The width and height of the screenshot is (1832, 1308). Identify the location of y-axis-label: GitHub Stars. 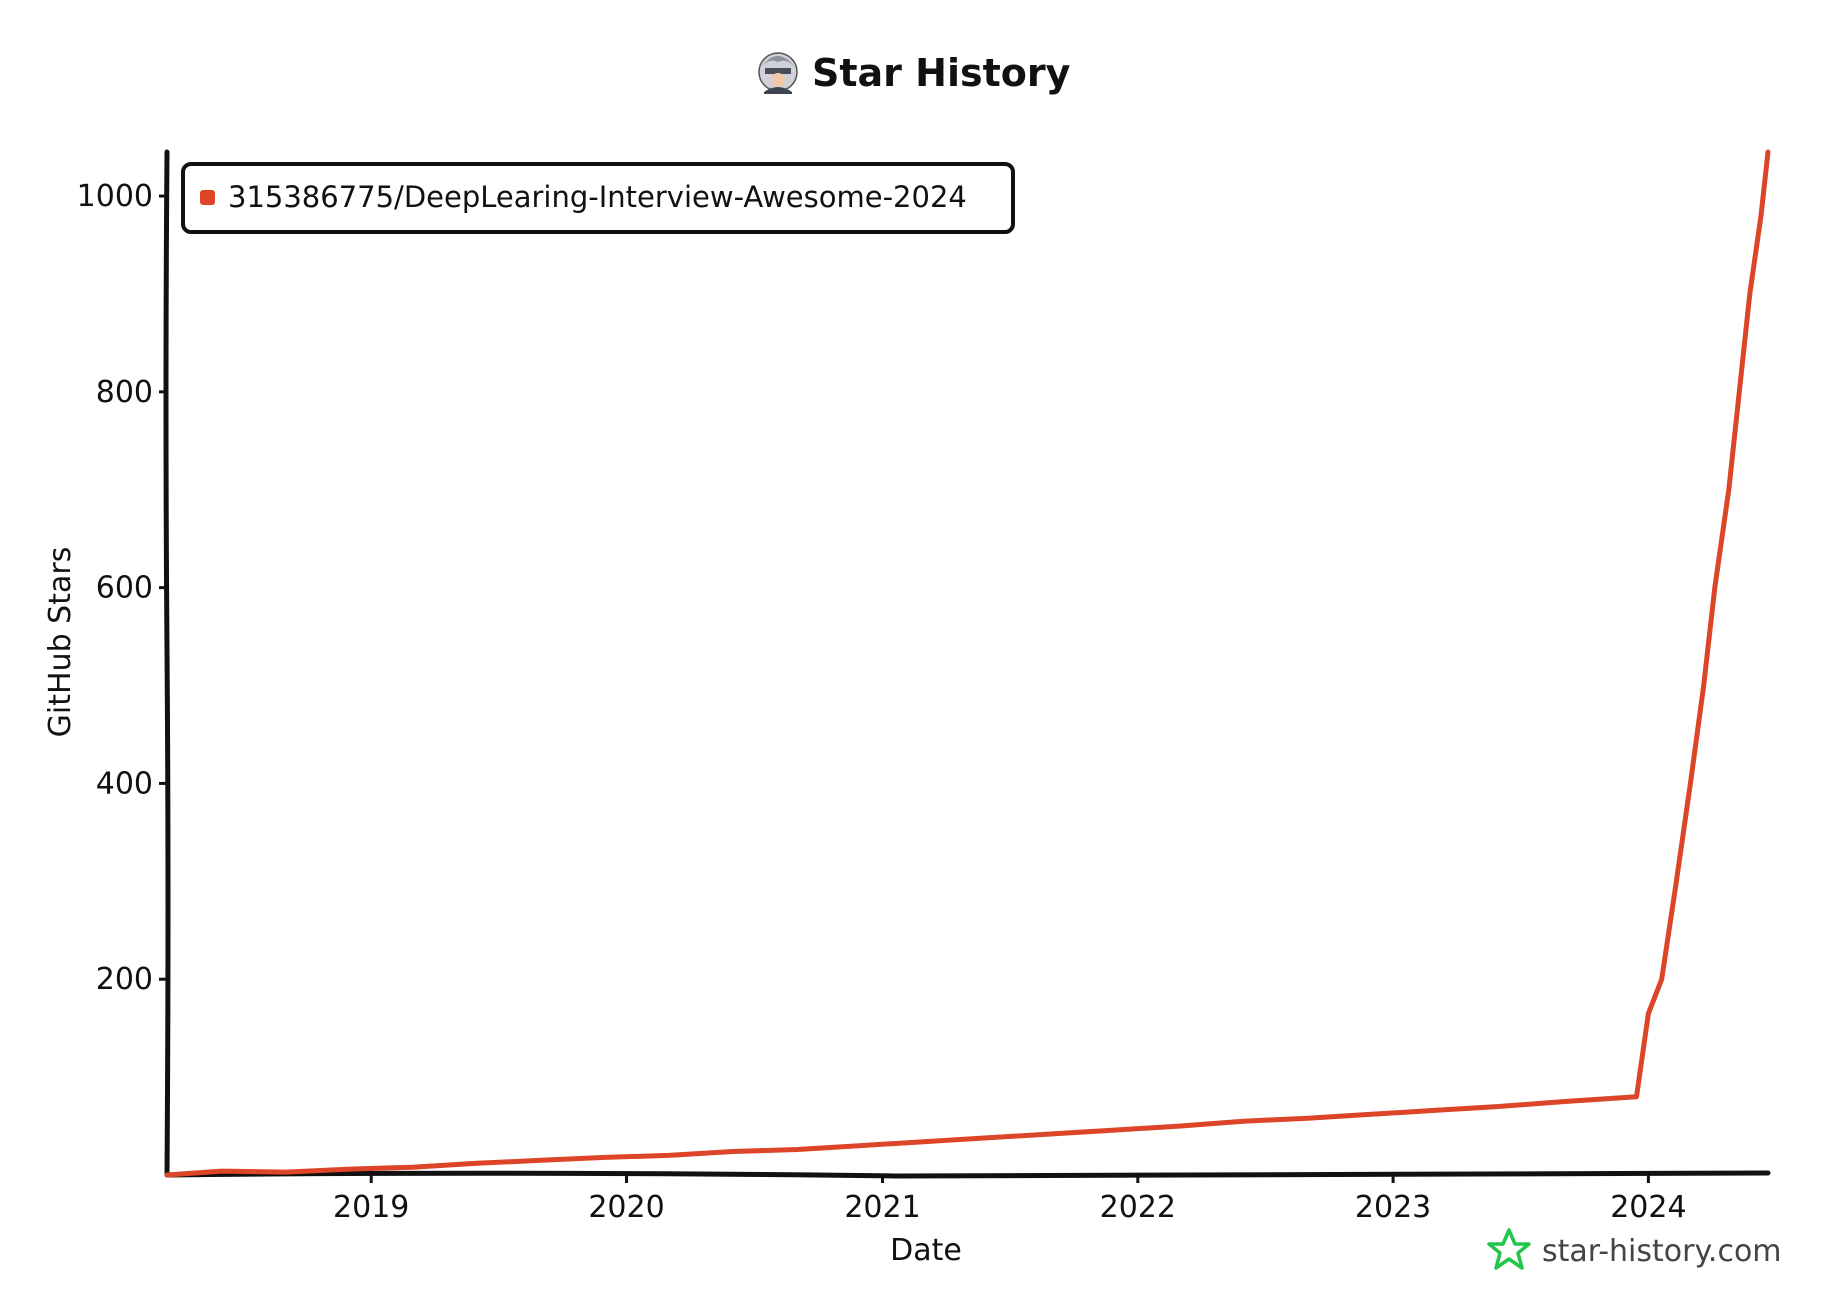
(60, 642).